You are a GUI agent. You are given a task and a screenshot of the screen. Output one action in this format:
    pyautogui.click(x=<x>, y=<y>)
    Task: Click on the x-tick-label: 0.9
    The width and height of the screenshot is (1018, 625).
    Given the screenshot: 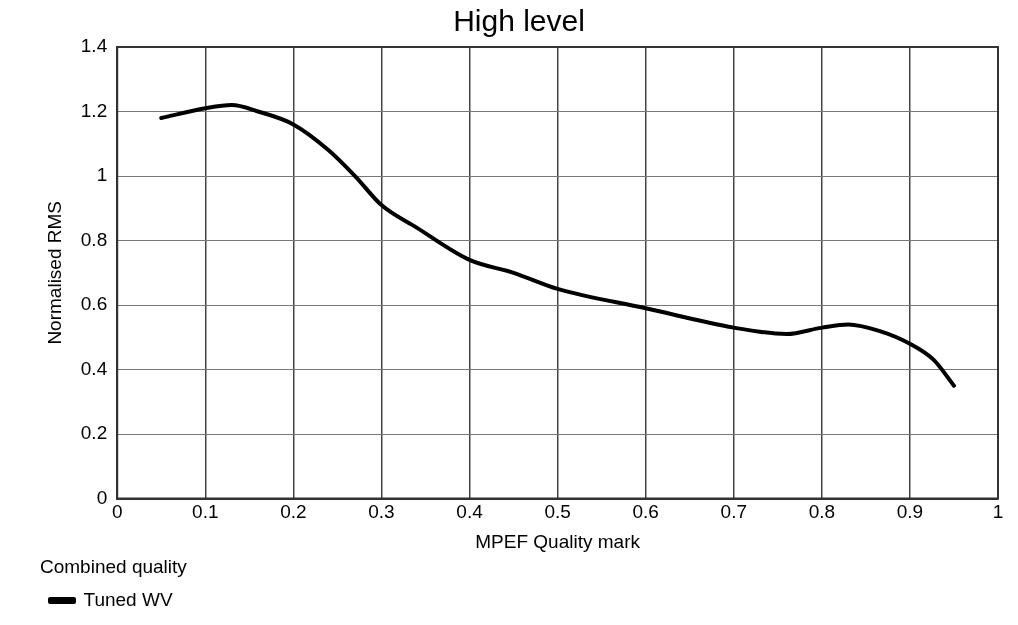 What is the action you would take?
    pyautogui.click(x=910, y=512)
    